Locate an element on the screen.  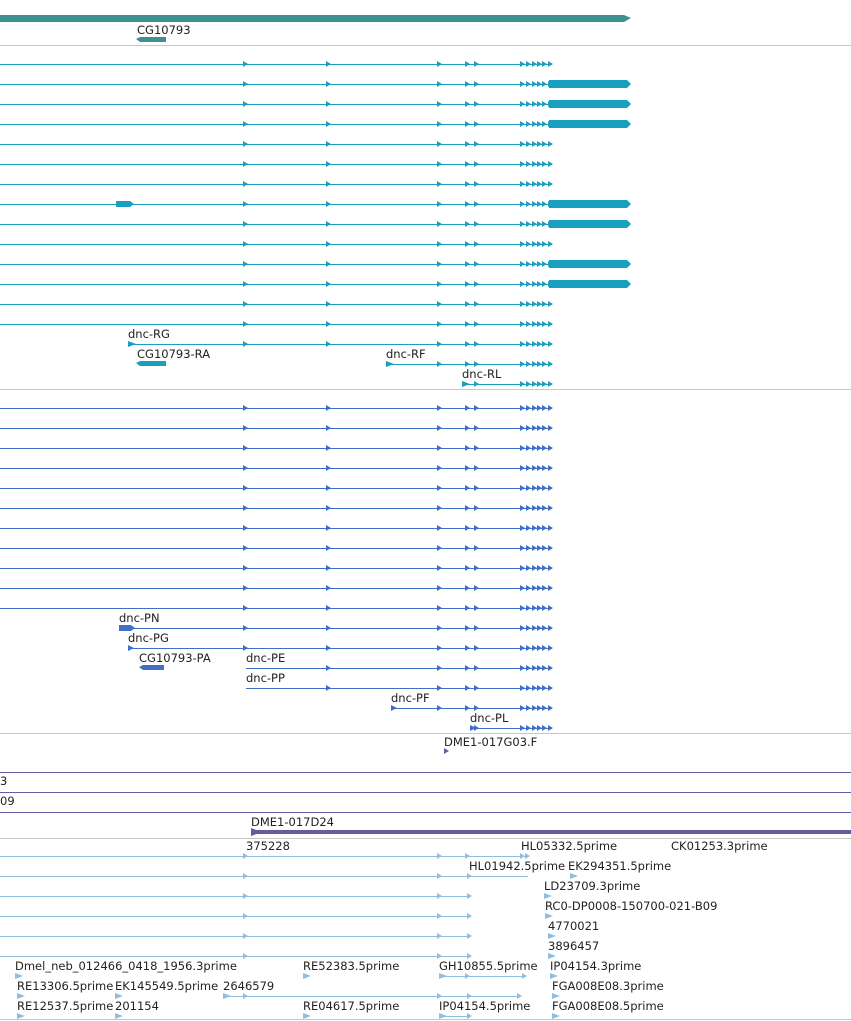
protein-block is located at coordinates (151, 667).